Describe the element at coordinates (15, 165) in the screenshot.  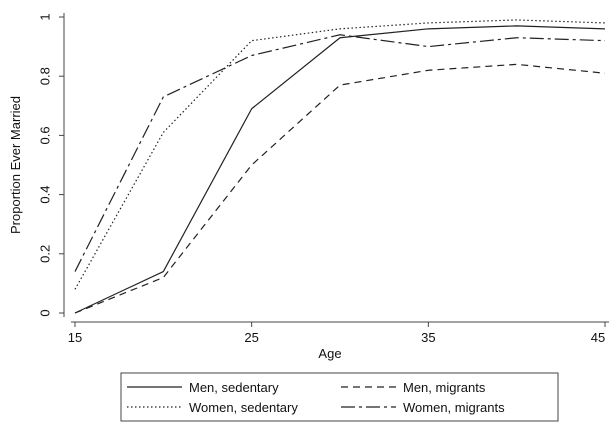
I see `y-axis-title: Proportion Ever Married` at that location.